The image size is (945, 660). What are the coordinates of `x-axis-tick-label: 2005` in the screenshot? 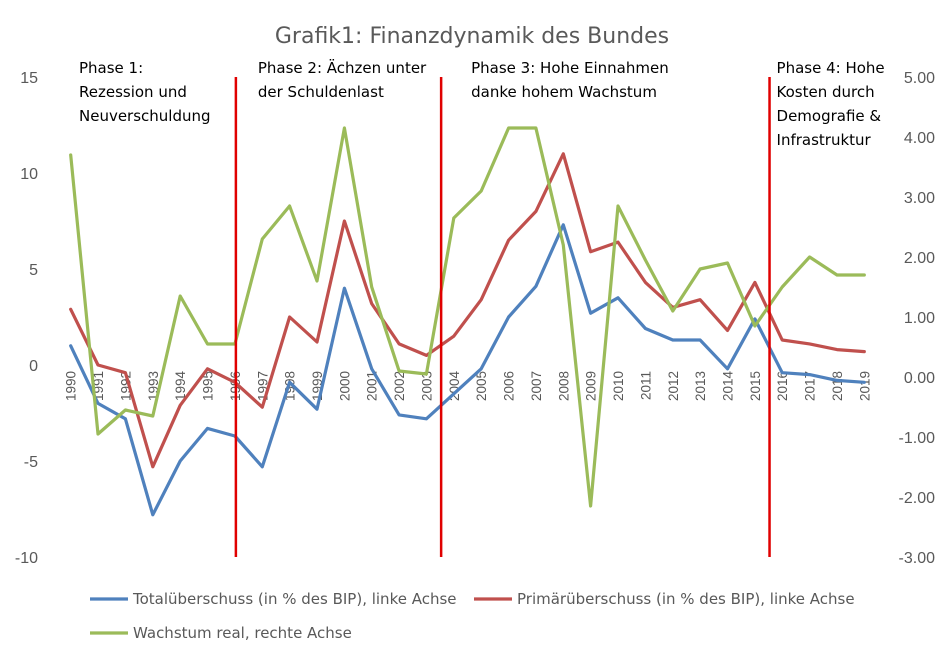 It's located at (481, 386).